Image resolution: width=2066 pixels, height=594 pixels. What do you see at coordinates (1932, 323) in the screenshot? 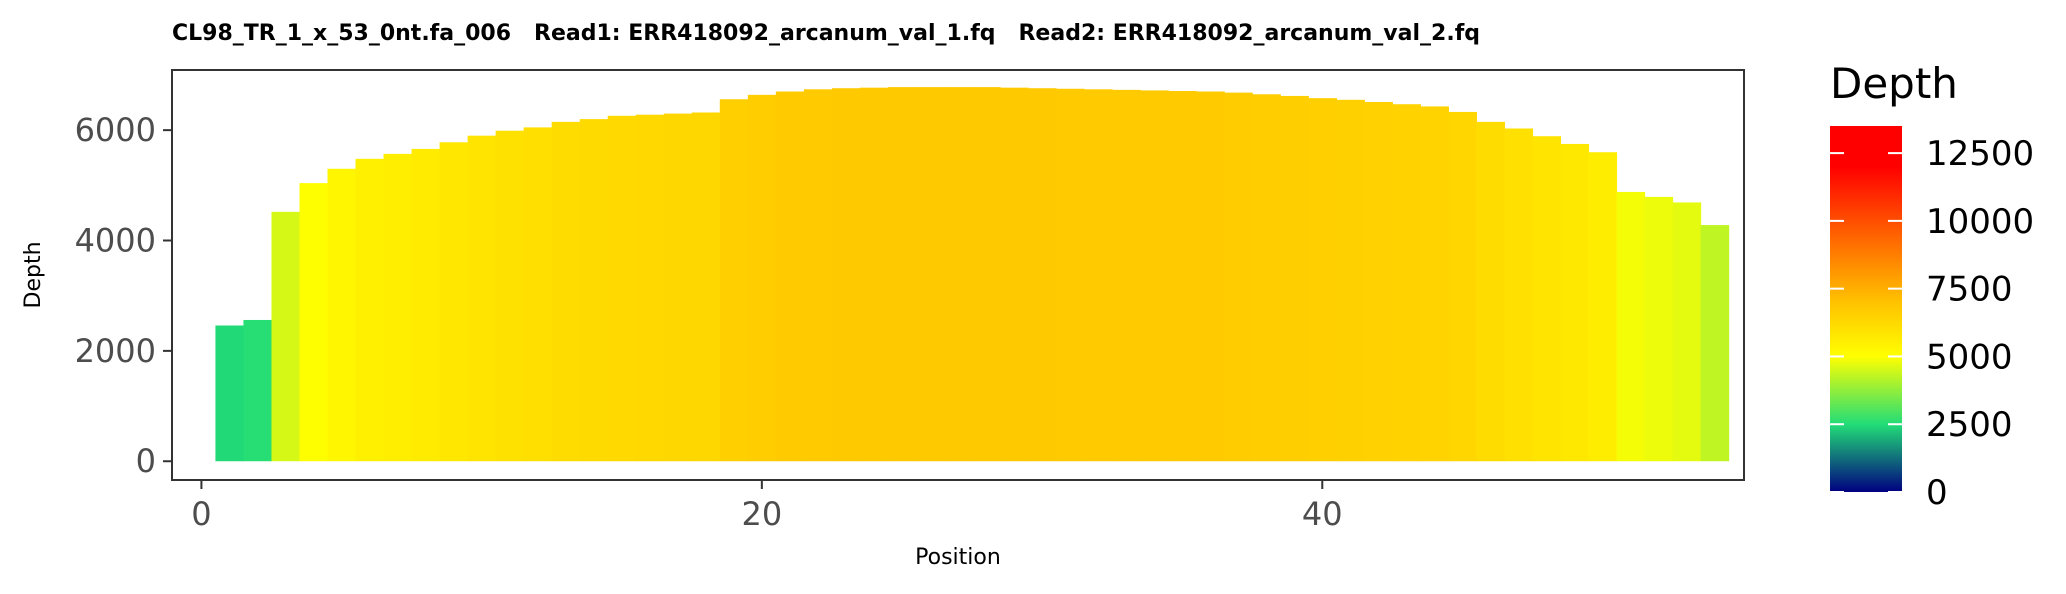
I see `legend-ticks: 0 2500 5000 7500 10000 12500` at bounding box center [1932, 323].